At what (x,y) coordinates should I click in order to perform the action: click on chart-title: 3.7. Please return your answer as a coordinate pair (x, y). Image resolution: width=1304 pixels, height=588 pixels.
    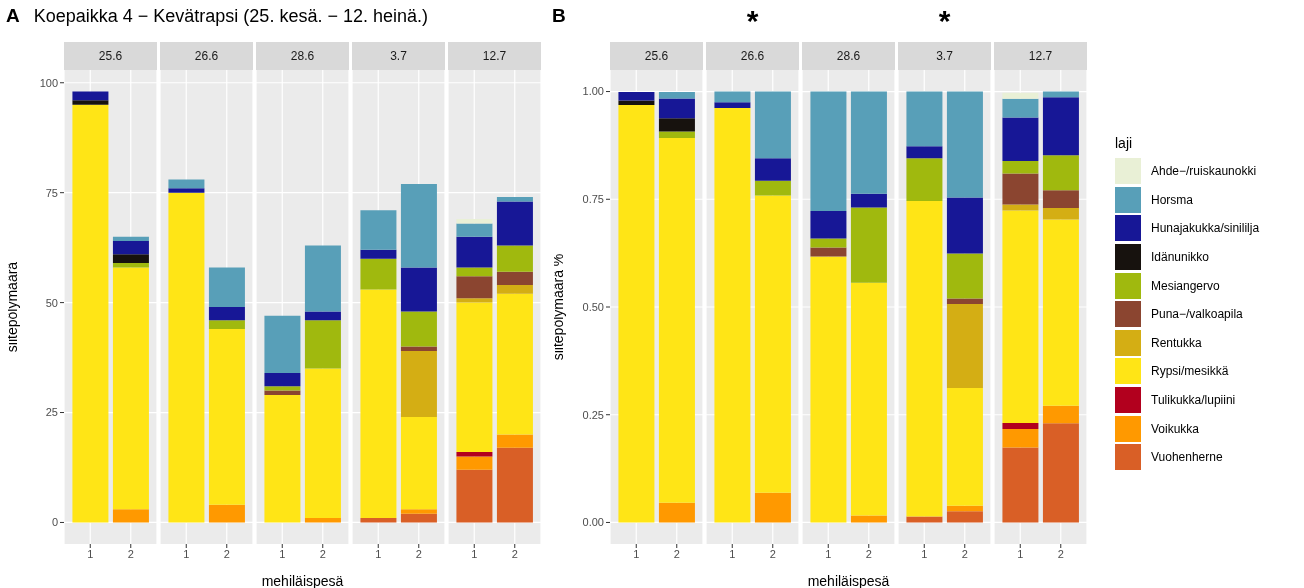
    Looking at the image, I should click on (944, 56).